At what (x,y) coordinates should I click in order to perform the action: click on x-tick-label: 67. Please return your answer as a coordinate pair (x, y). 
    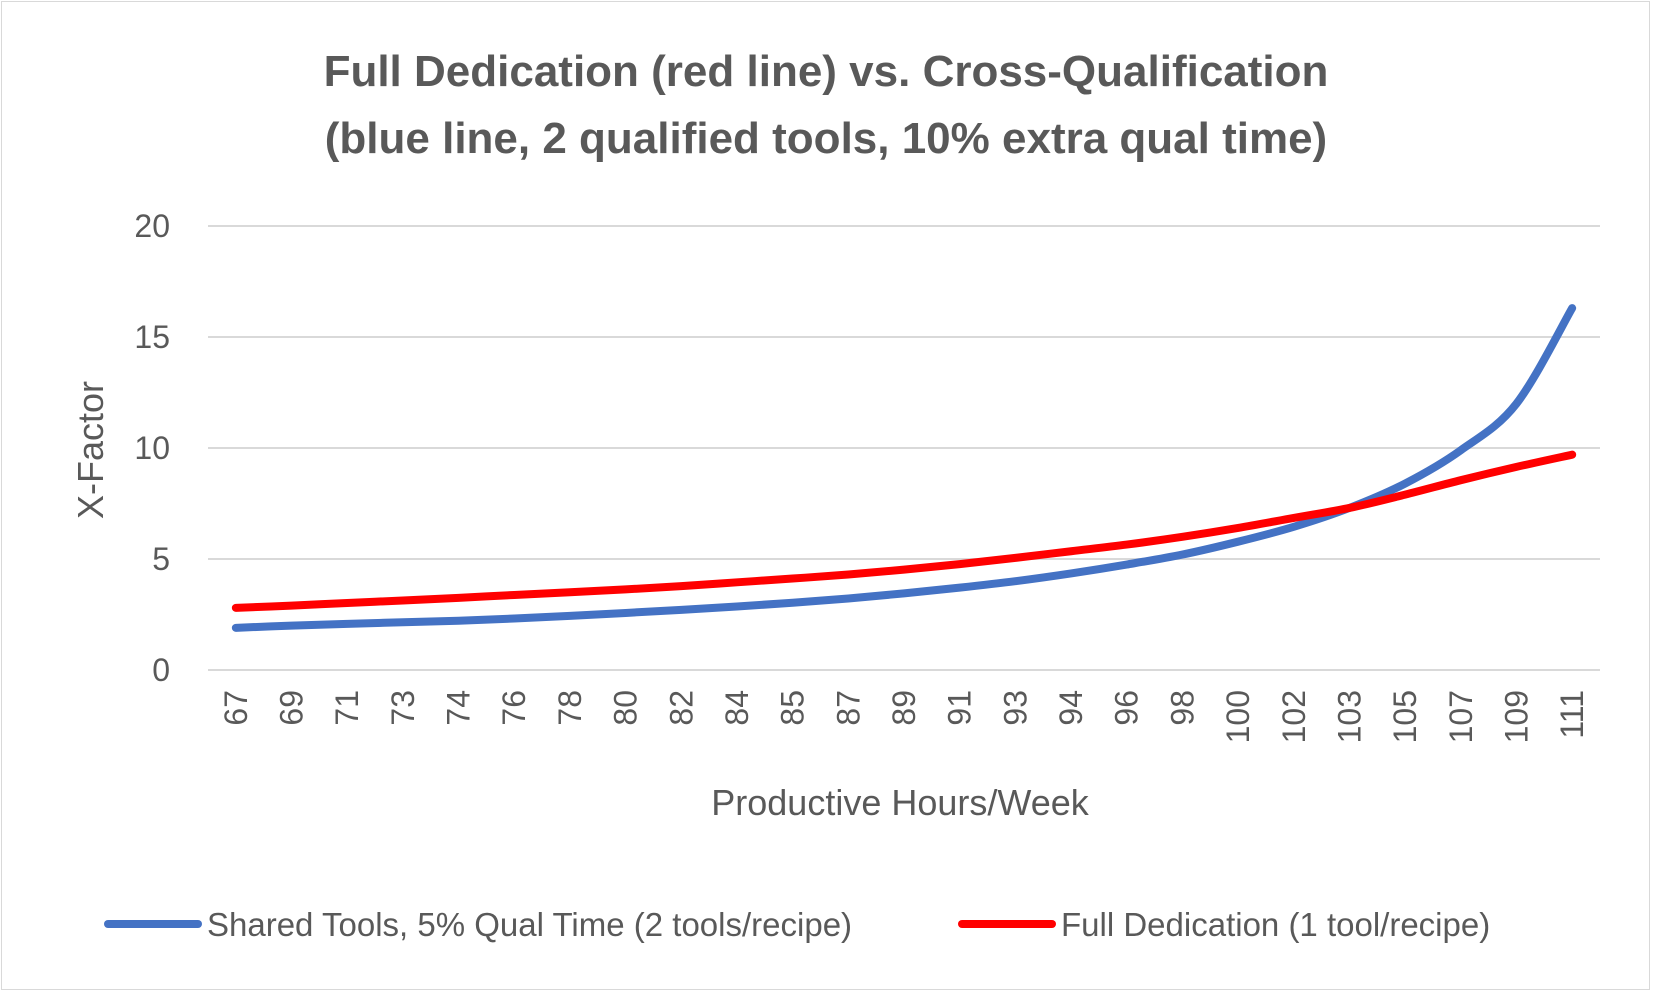
    Looking at the image, I should click on (236, 708).